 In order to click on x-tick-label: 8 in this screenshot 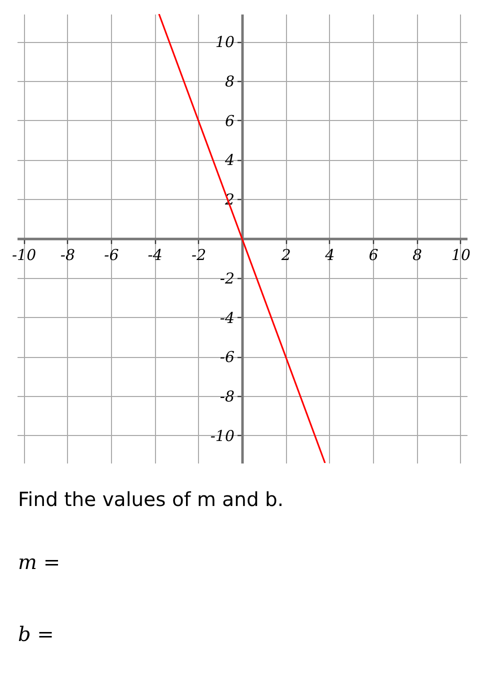, I will do `click(417, 255)`.